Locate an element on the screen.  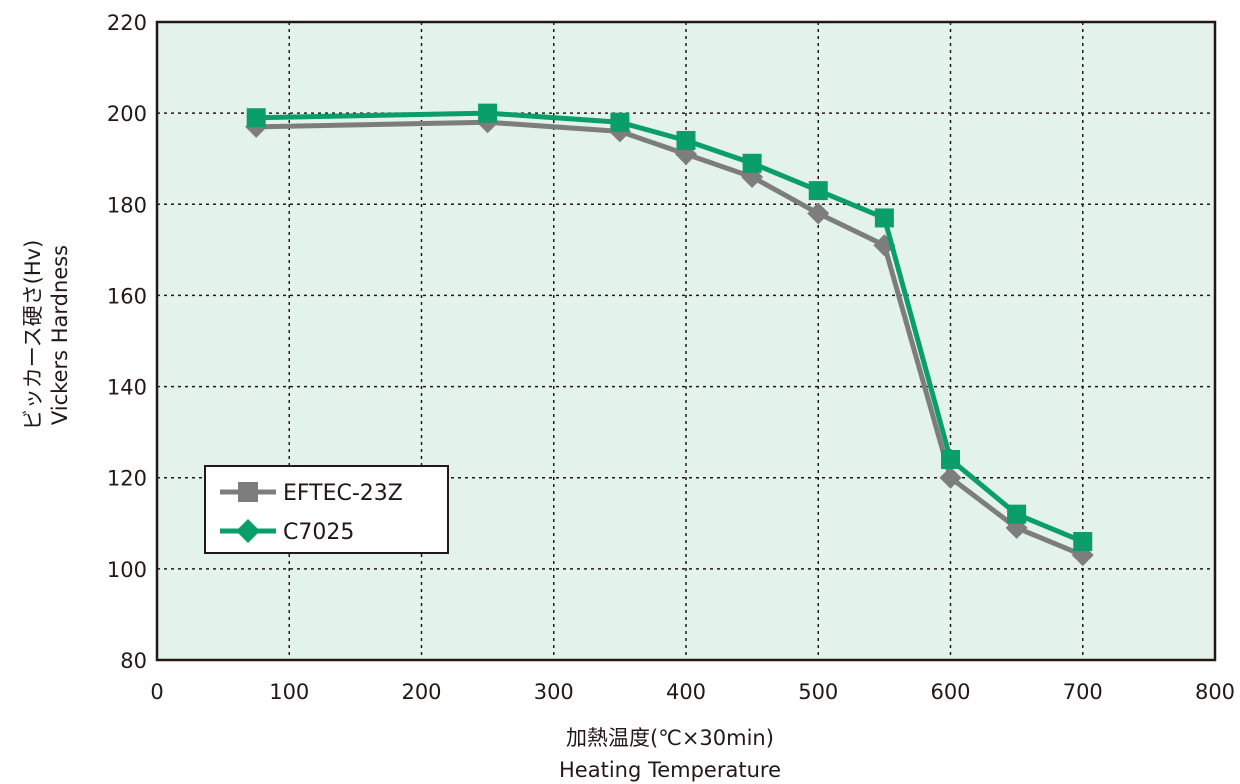
x-tick-label: 100 is located at coordinates (289, 692).